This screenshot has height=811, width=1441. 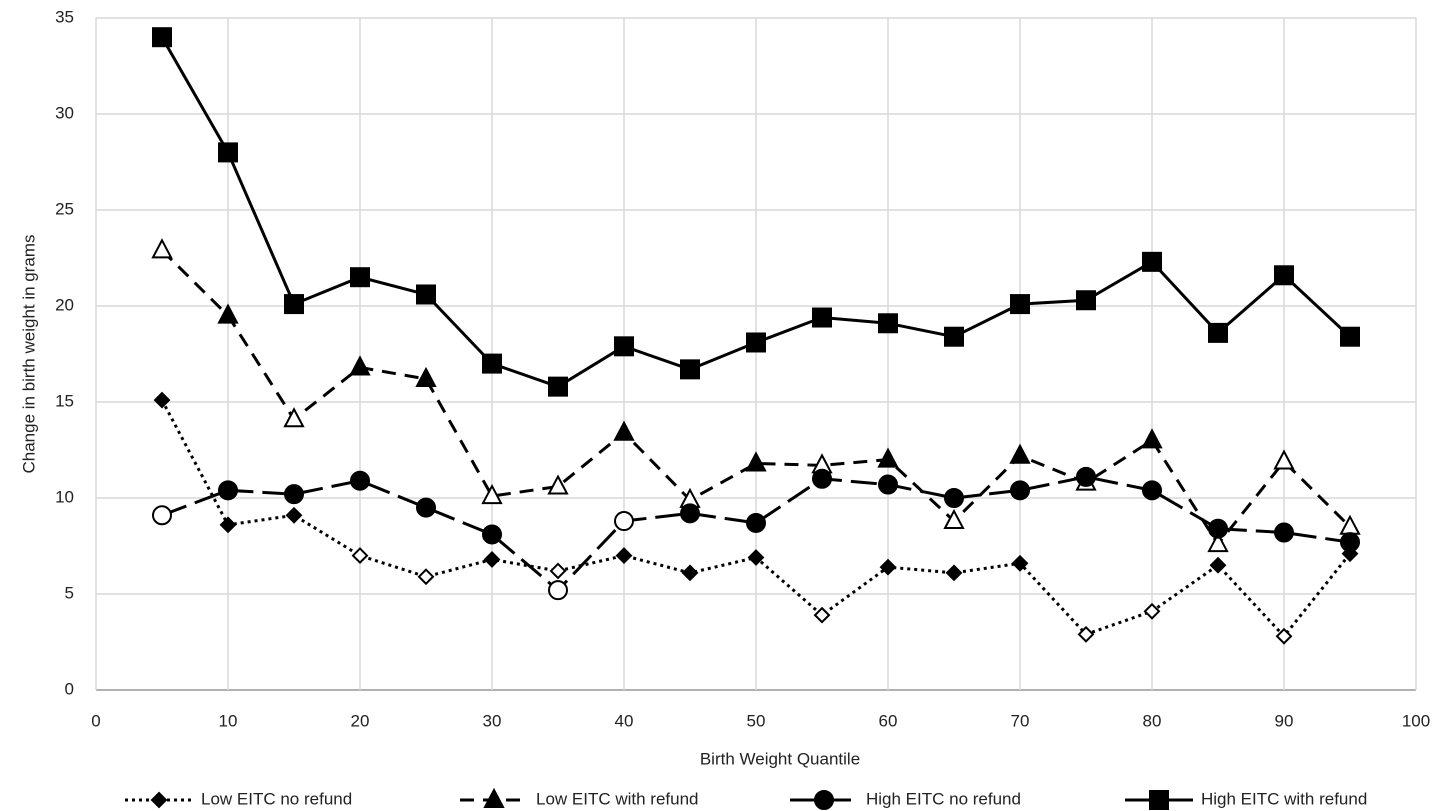 I want to click on series, so click(x=756, y=533).